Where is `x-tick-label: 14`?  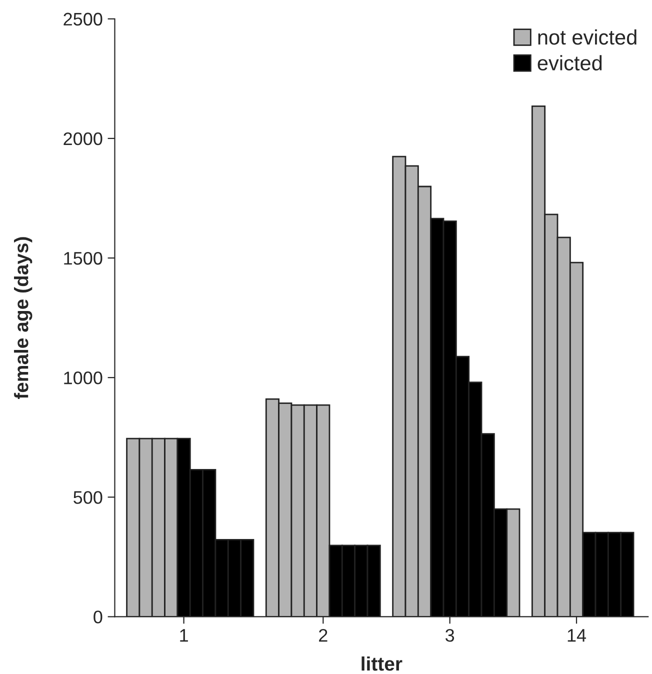
x-tick-label: 14 is located at coordinates (577, 635).